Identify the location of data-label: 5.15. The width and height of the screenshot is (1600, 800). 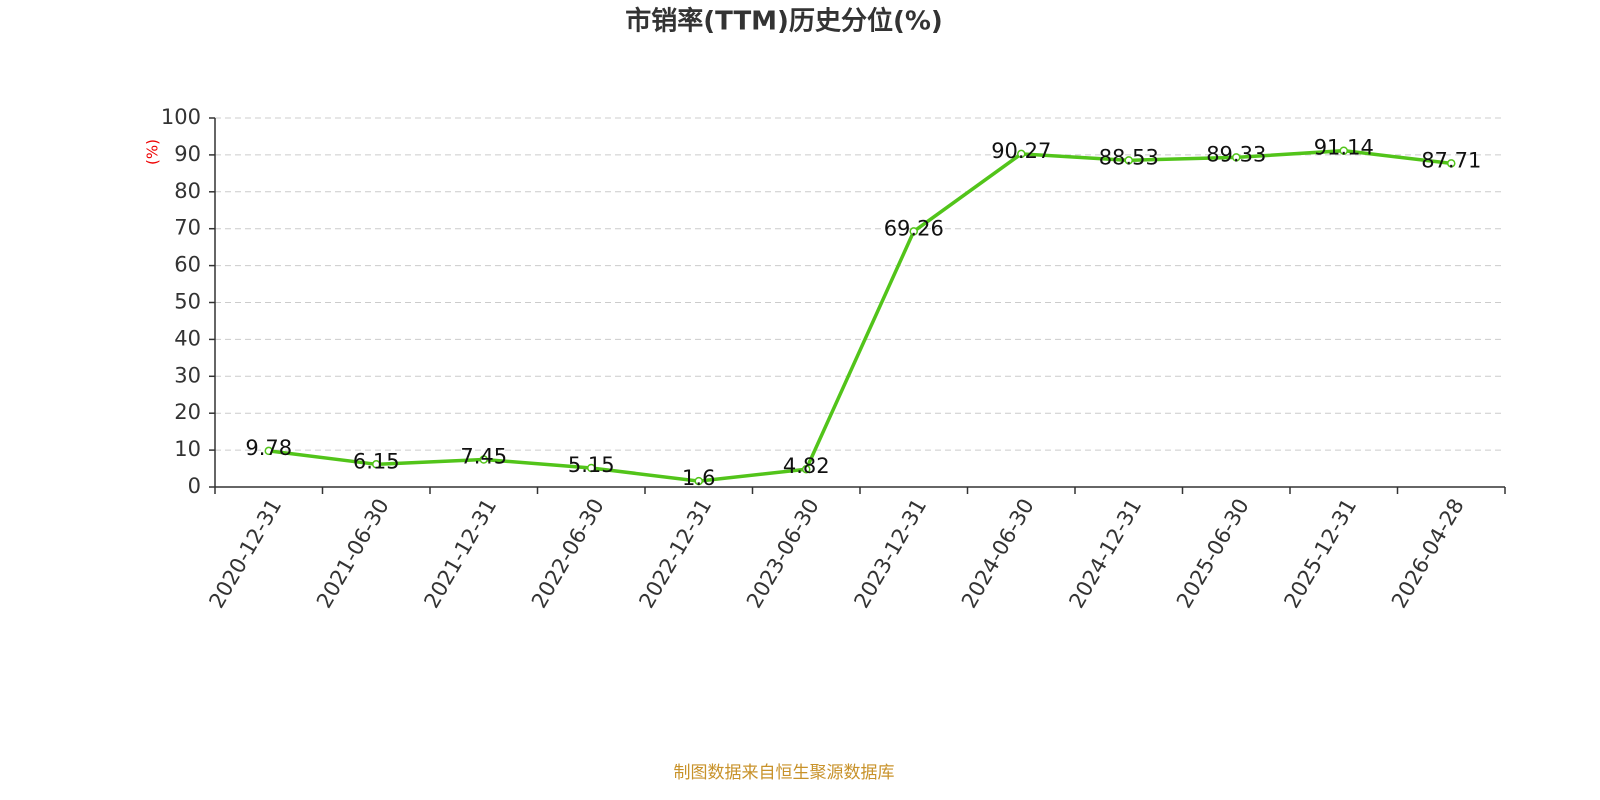
(591, 465).